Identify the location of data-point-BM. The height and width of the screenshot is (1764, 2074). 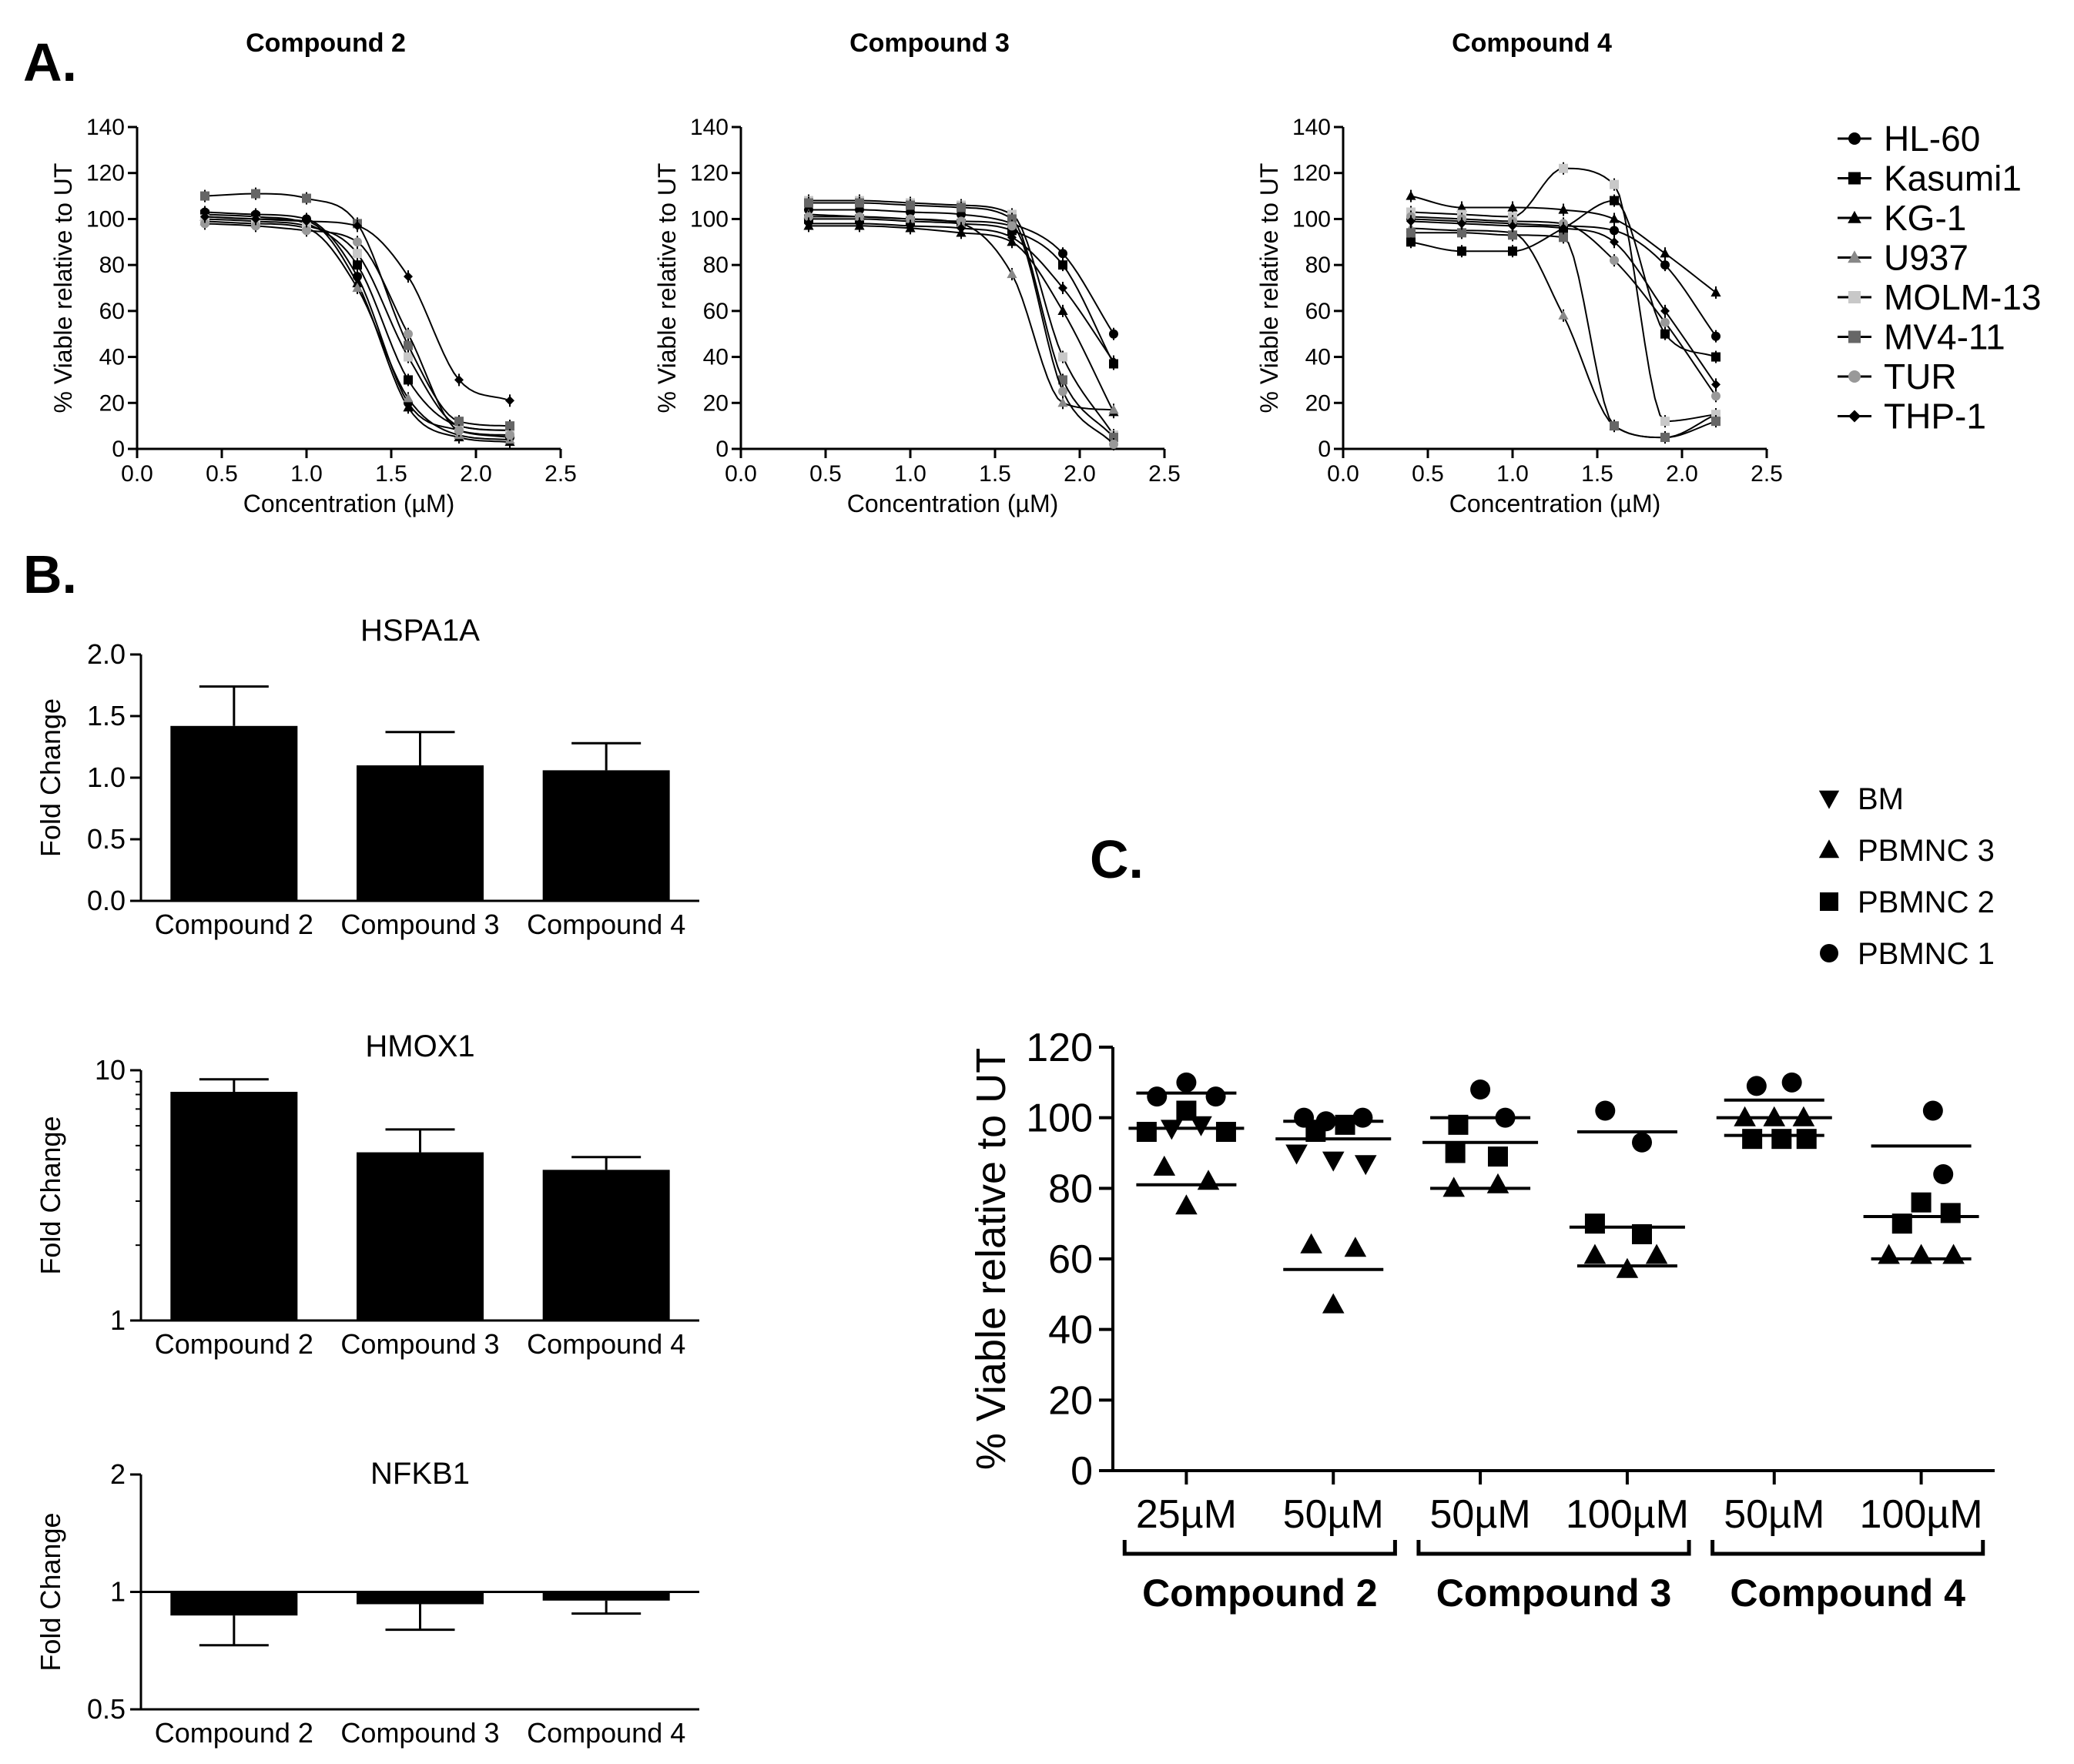
(1201, 1126).